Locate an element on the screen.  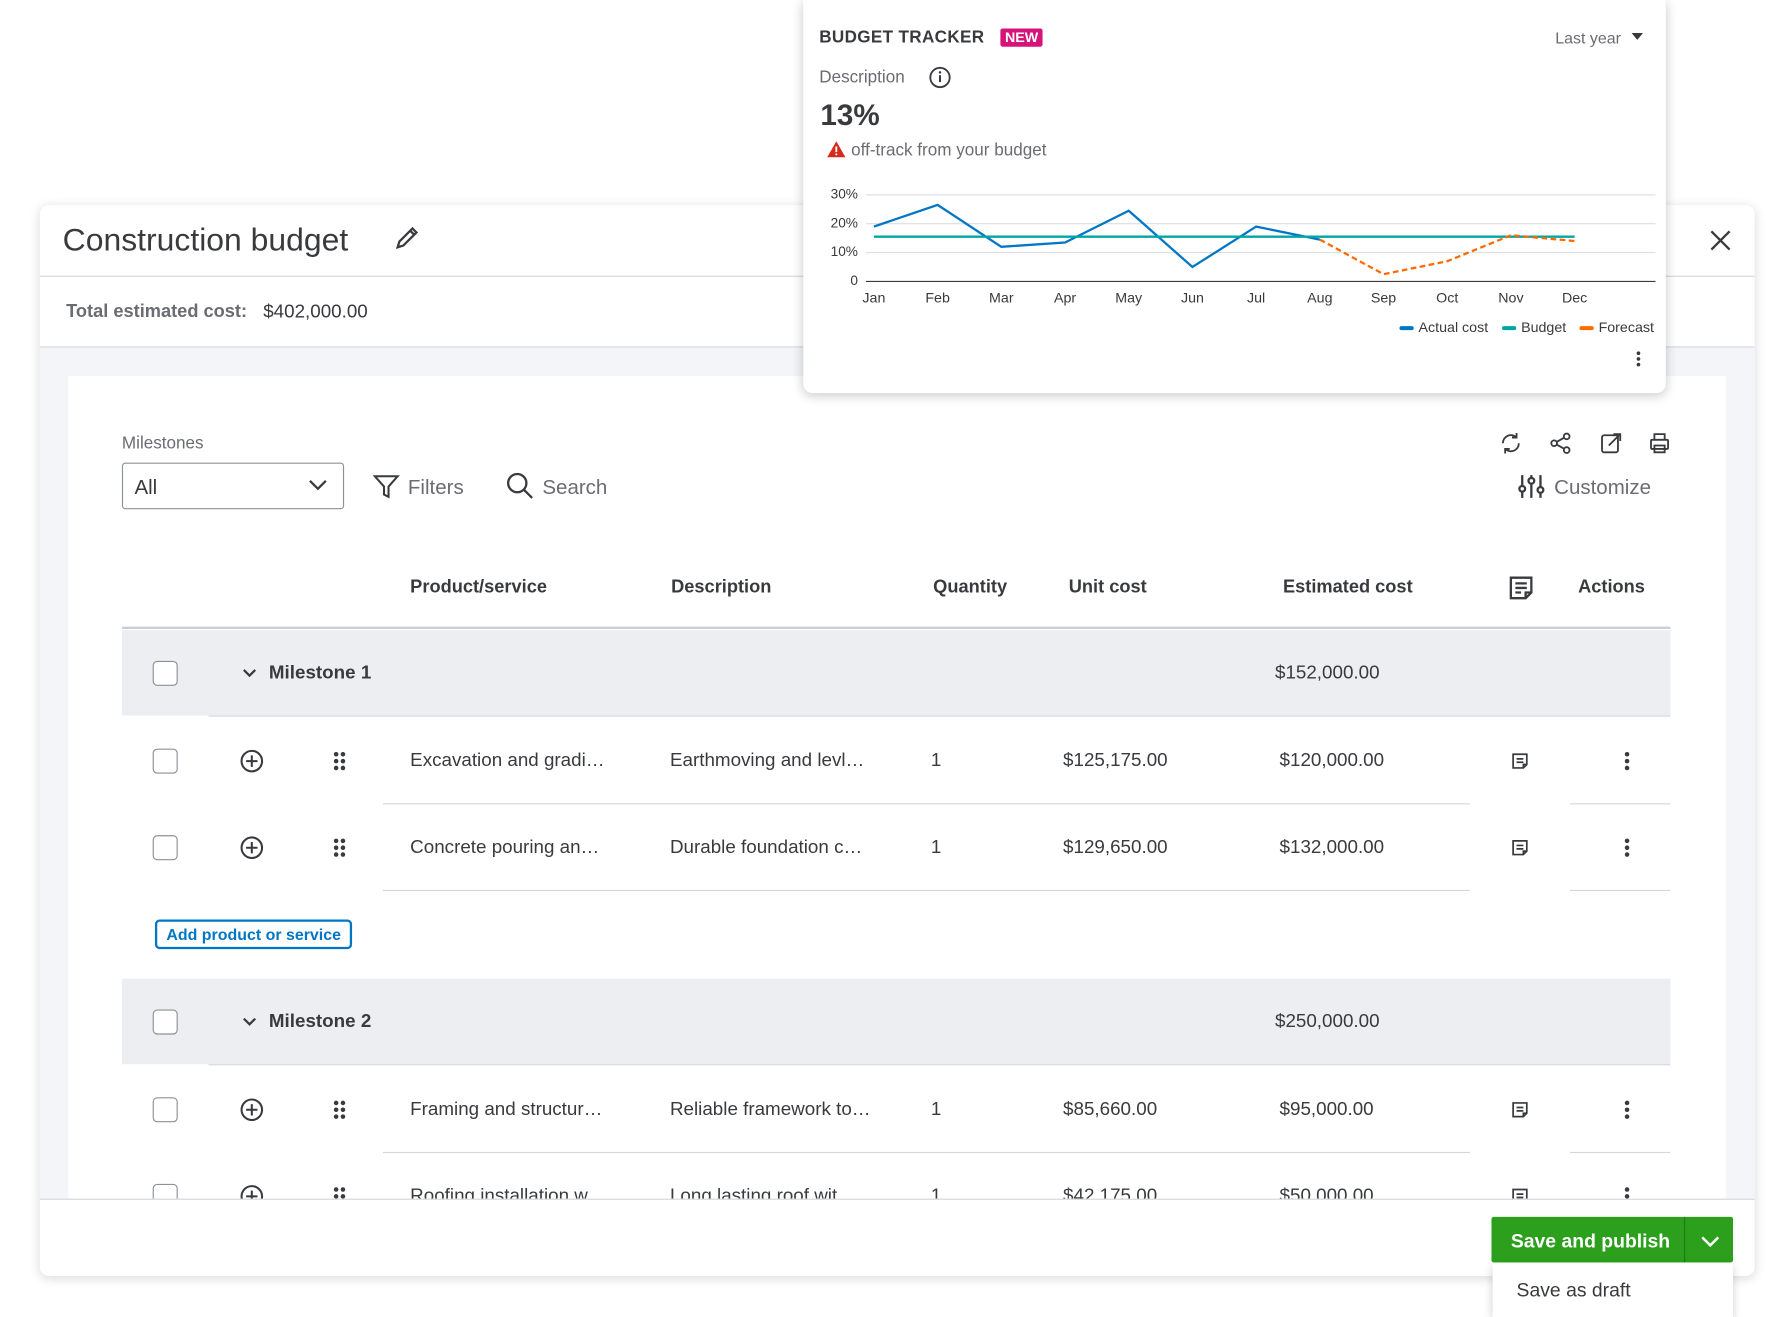
metric-value: 13% is located at coordinates (850, 114).